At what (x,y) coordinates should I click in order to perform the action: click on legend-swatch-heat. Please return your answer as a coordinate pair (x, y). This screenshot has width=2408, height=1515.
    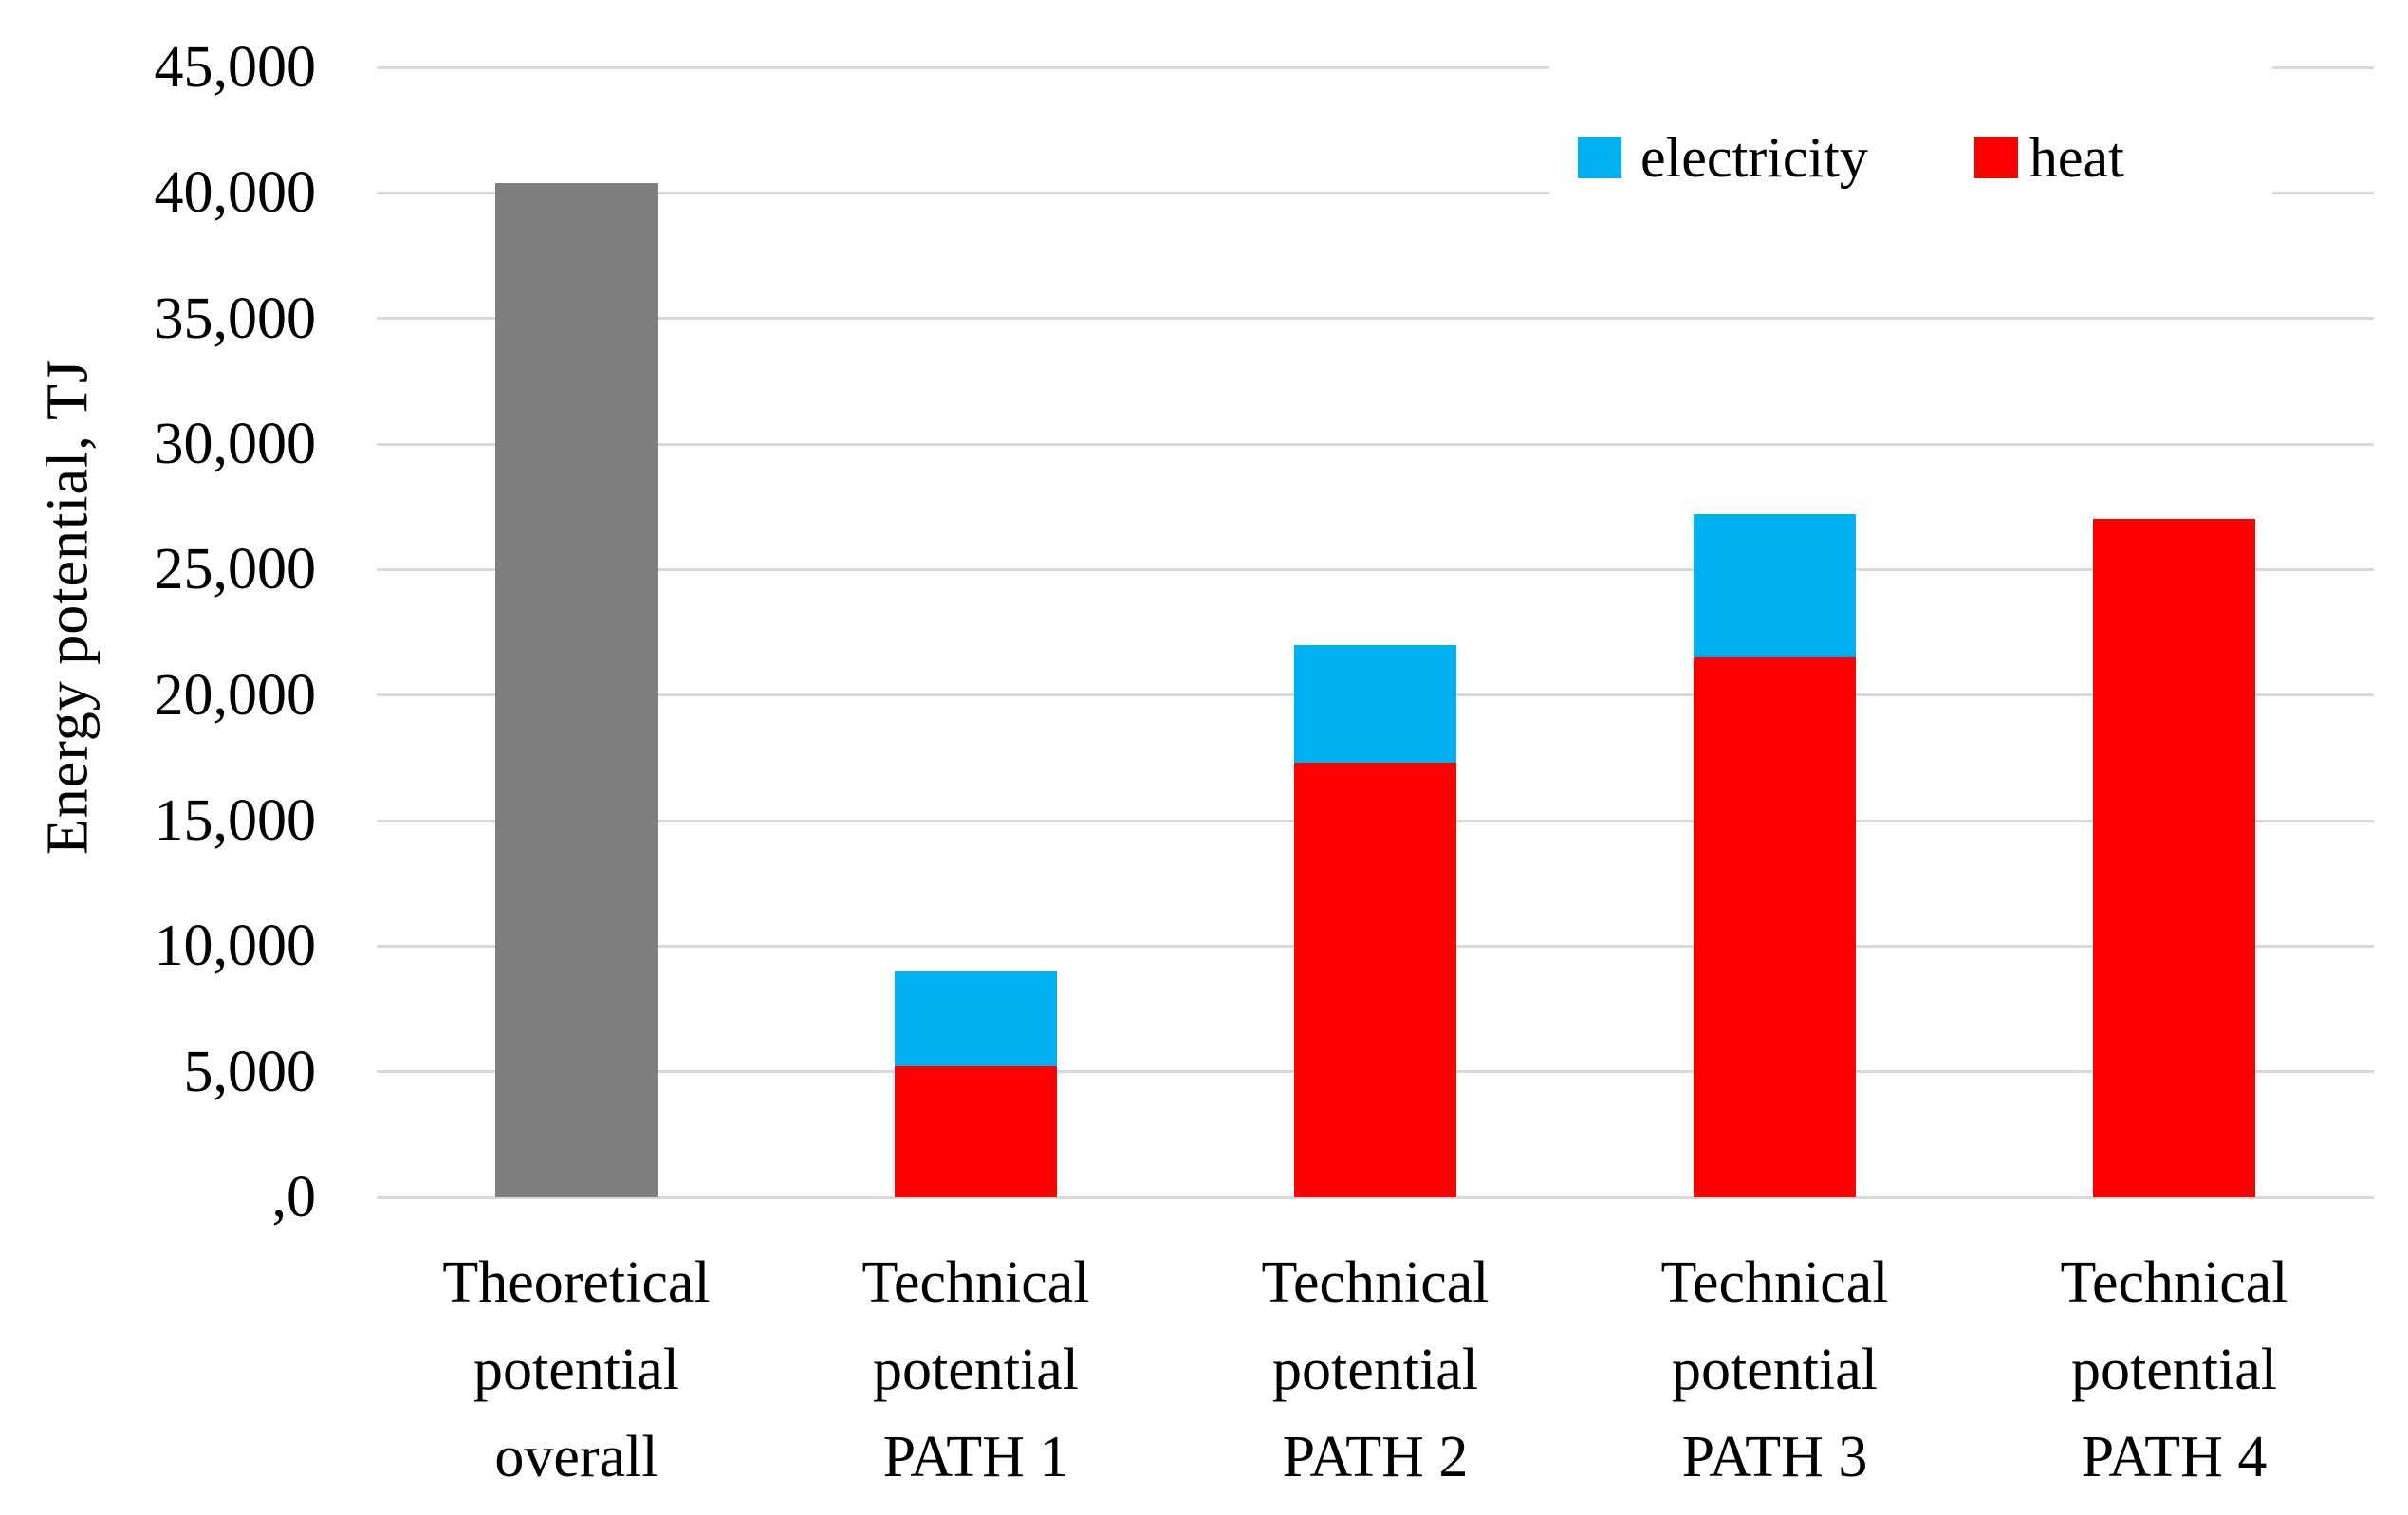
    Looking at the image, I should click on (1995, 157).